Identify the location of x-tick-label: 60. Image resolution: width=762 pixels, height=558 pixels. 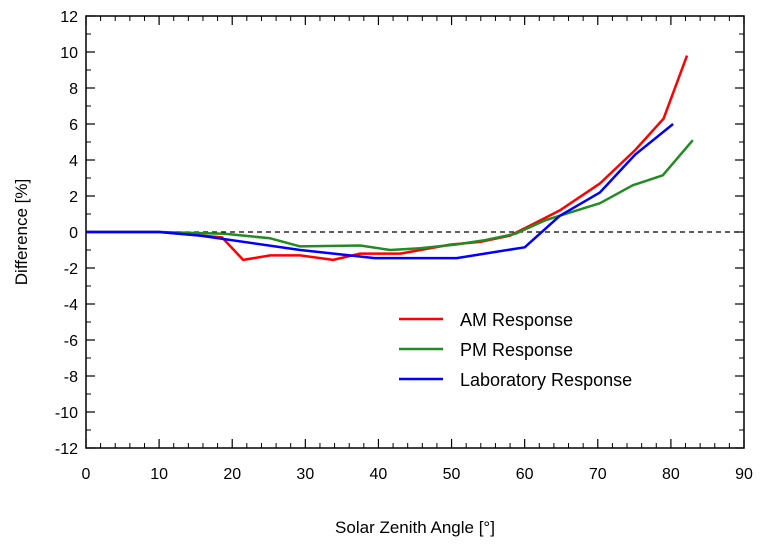
(525, 474).